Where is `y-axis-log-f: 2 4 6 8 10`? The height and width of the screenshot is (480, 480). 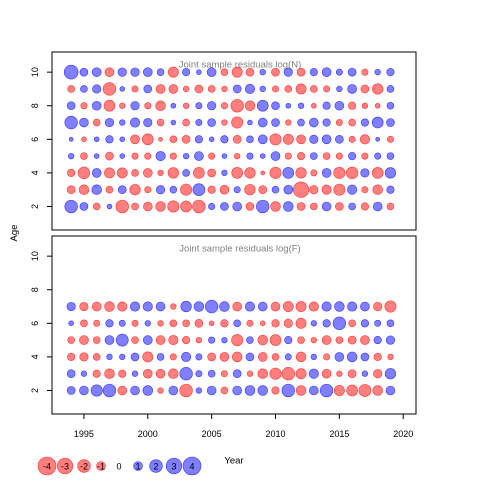
y-axis-log-f: 2 4 6 8 10 is located at coordinates (41, 322).